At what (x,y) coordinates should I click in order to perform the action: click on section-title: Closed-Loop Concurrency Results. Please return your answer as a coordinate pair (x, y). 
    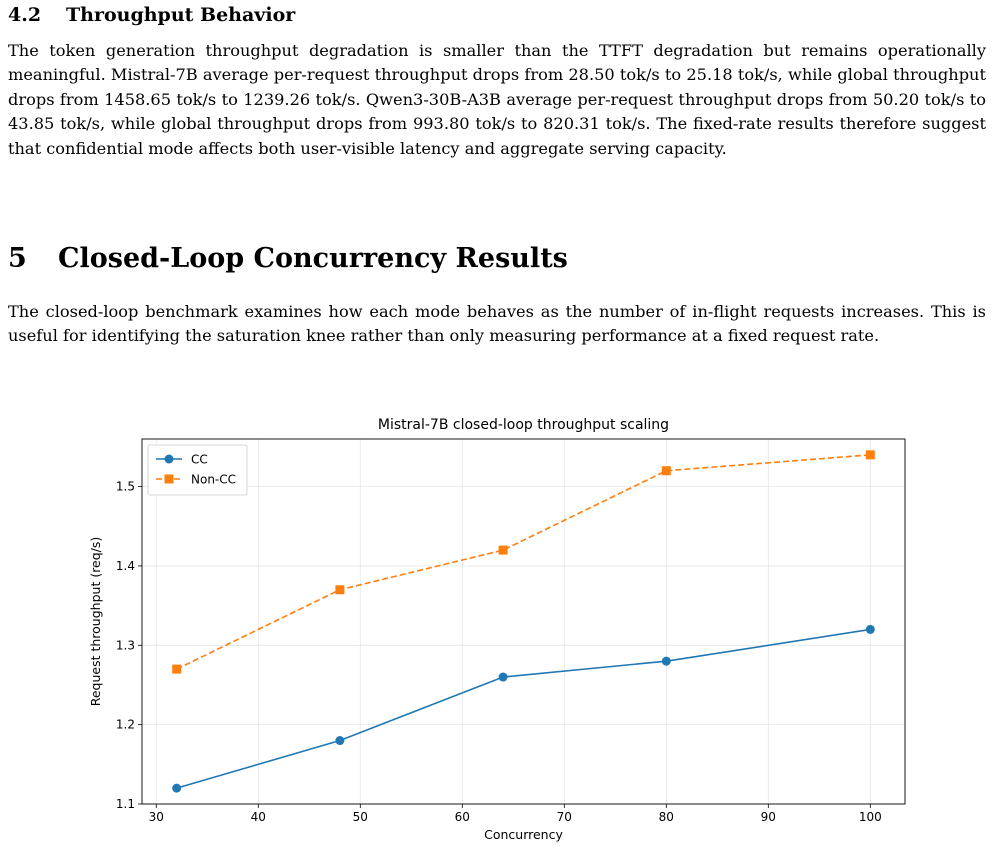
    Looking at the image, I should click on (313, 258).